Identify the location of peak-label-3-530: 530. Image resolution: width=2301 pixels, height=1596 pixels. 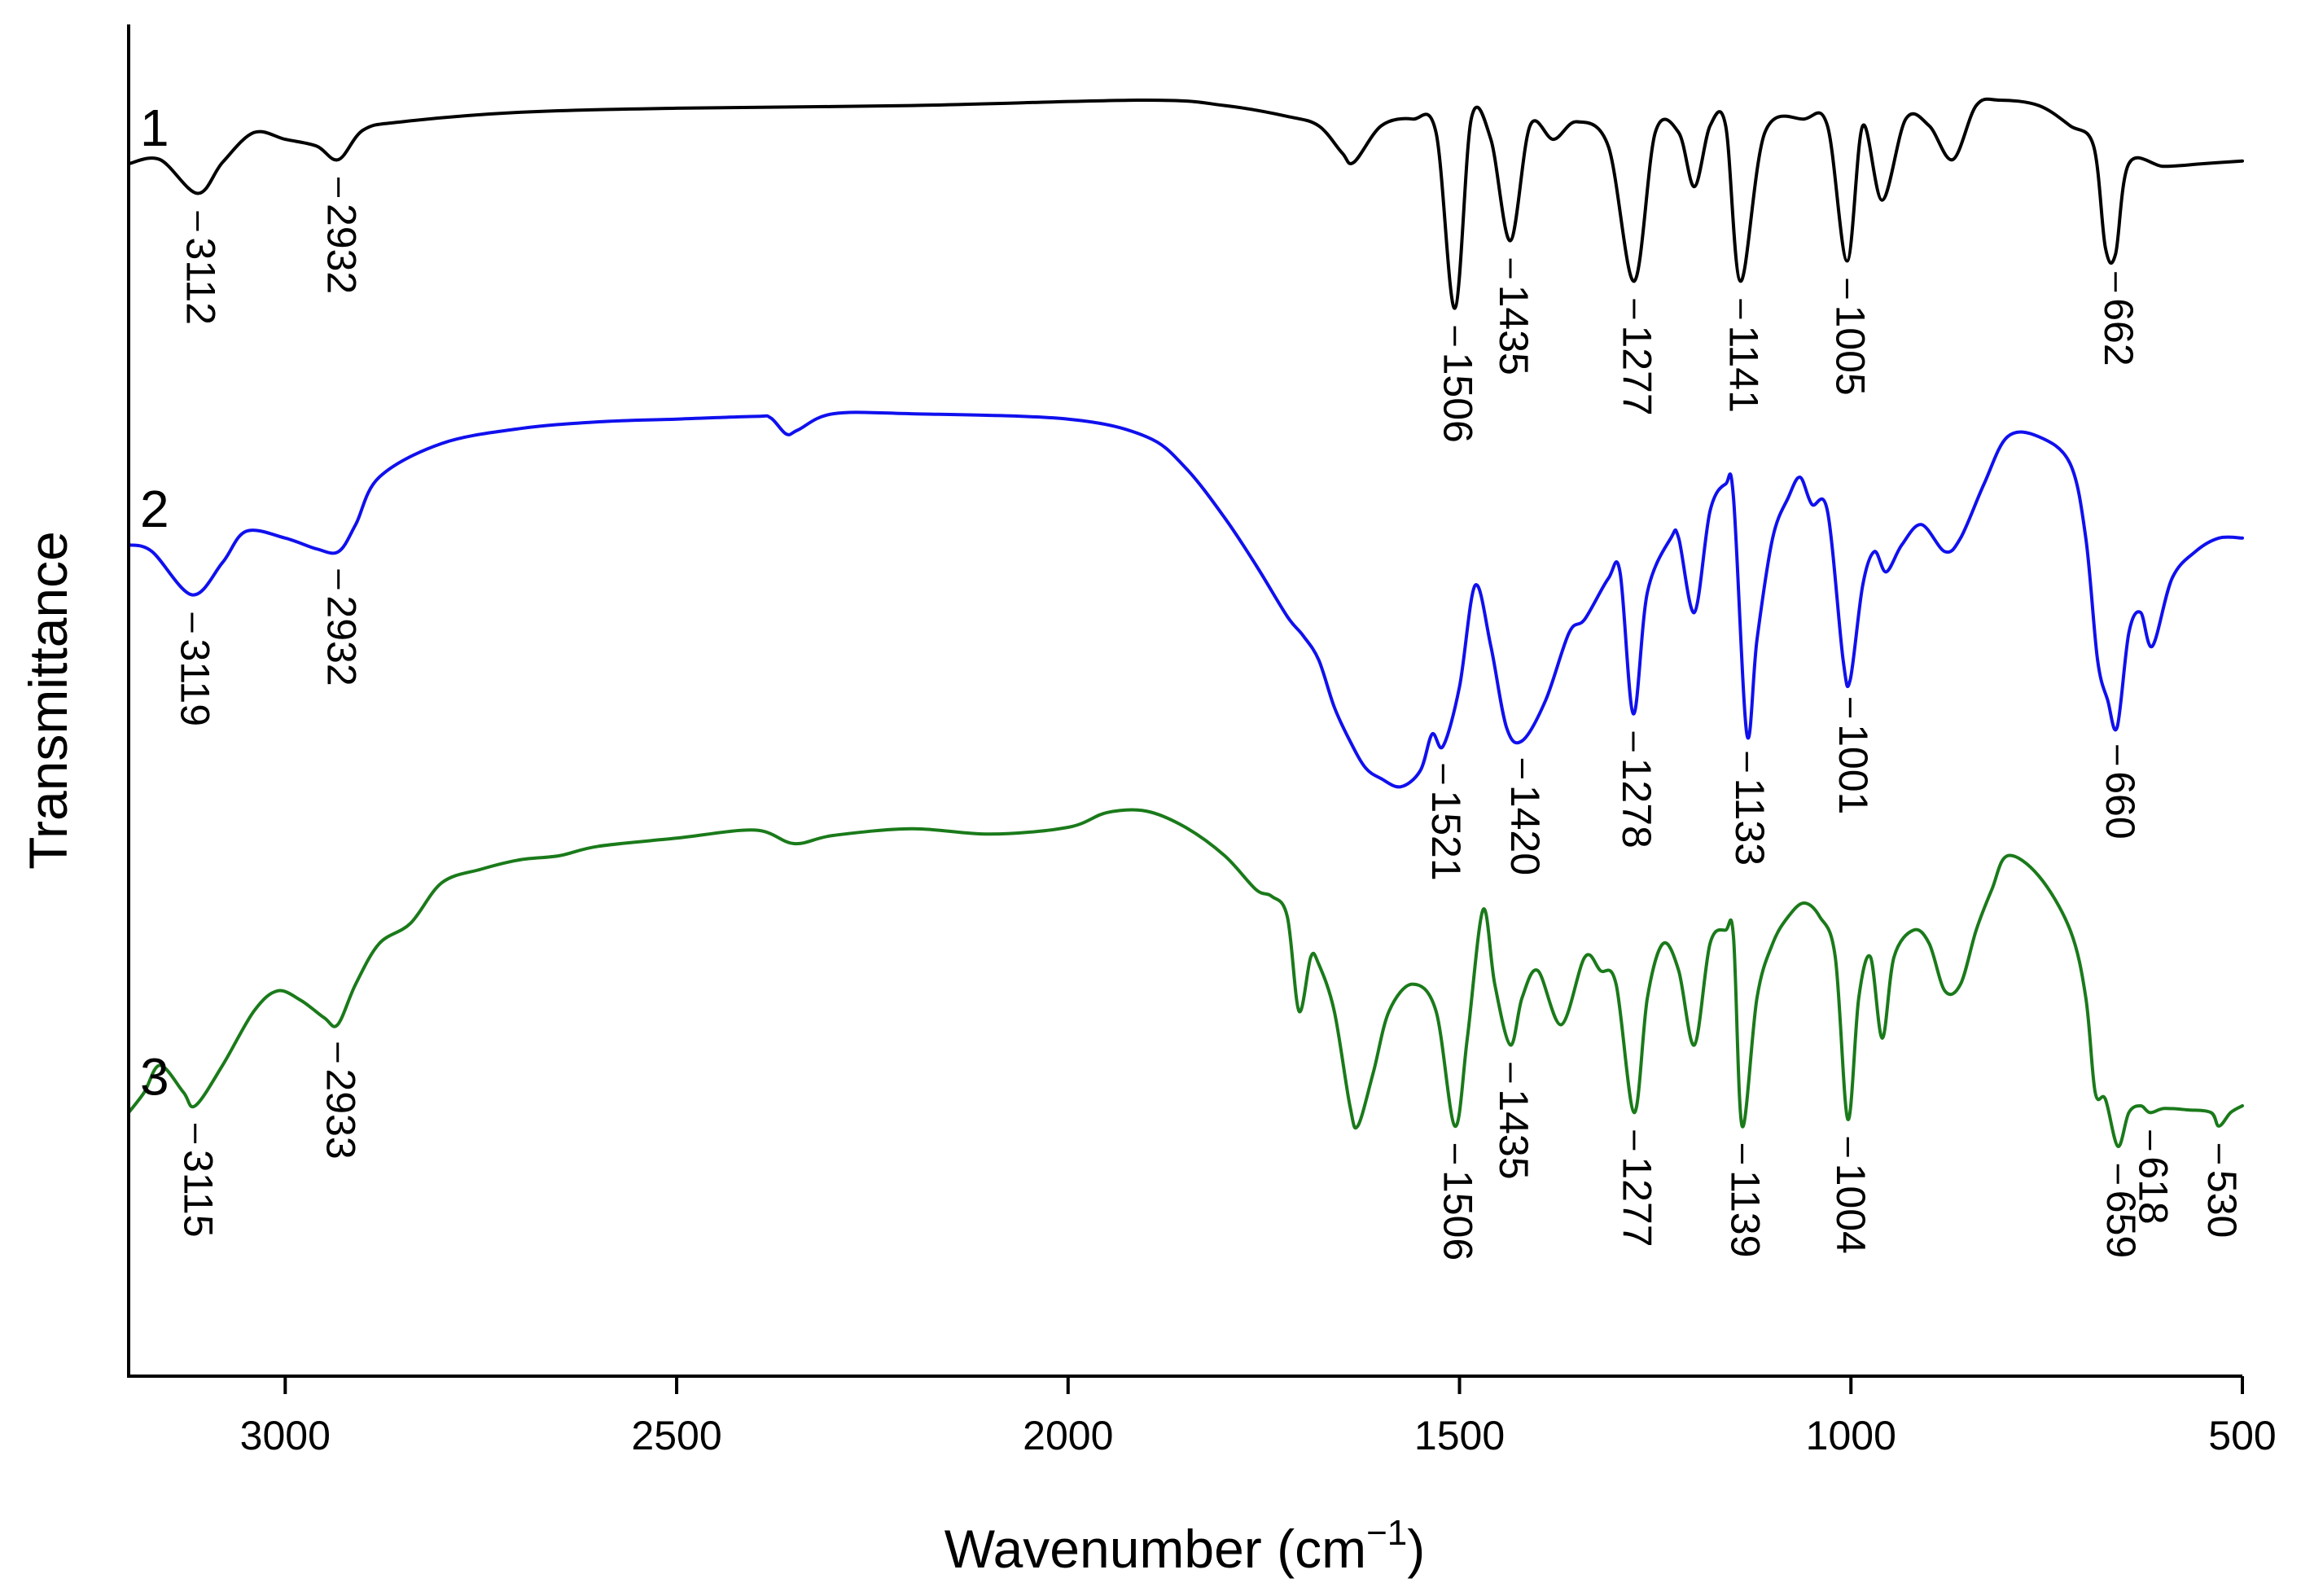
(2222, 1204).